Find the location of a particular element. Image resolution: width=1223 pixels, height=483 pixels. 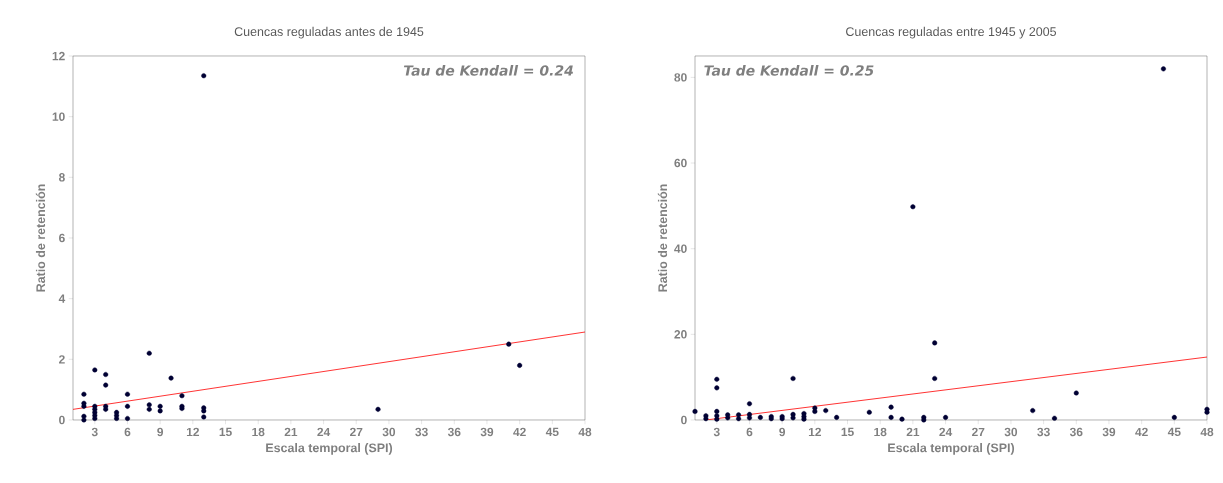

y-tick-label: 2 is located at coordinates (62, 359).